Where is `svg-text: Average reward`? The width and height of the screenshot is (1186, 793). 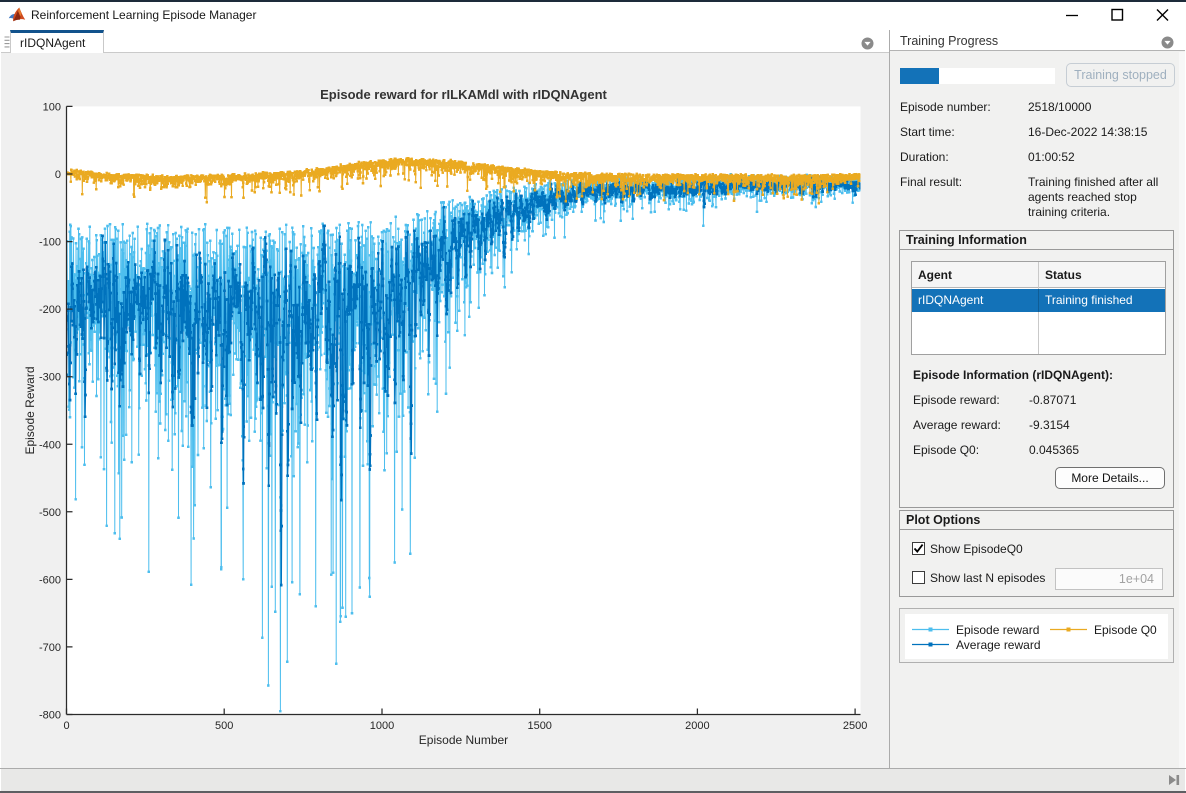
svg-text: Average reward is located at coordinates (998, 645).